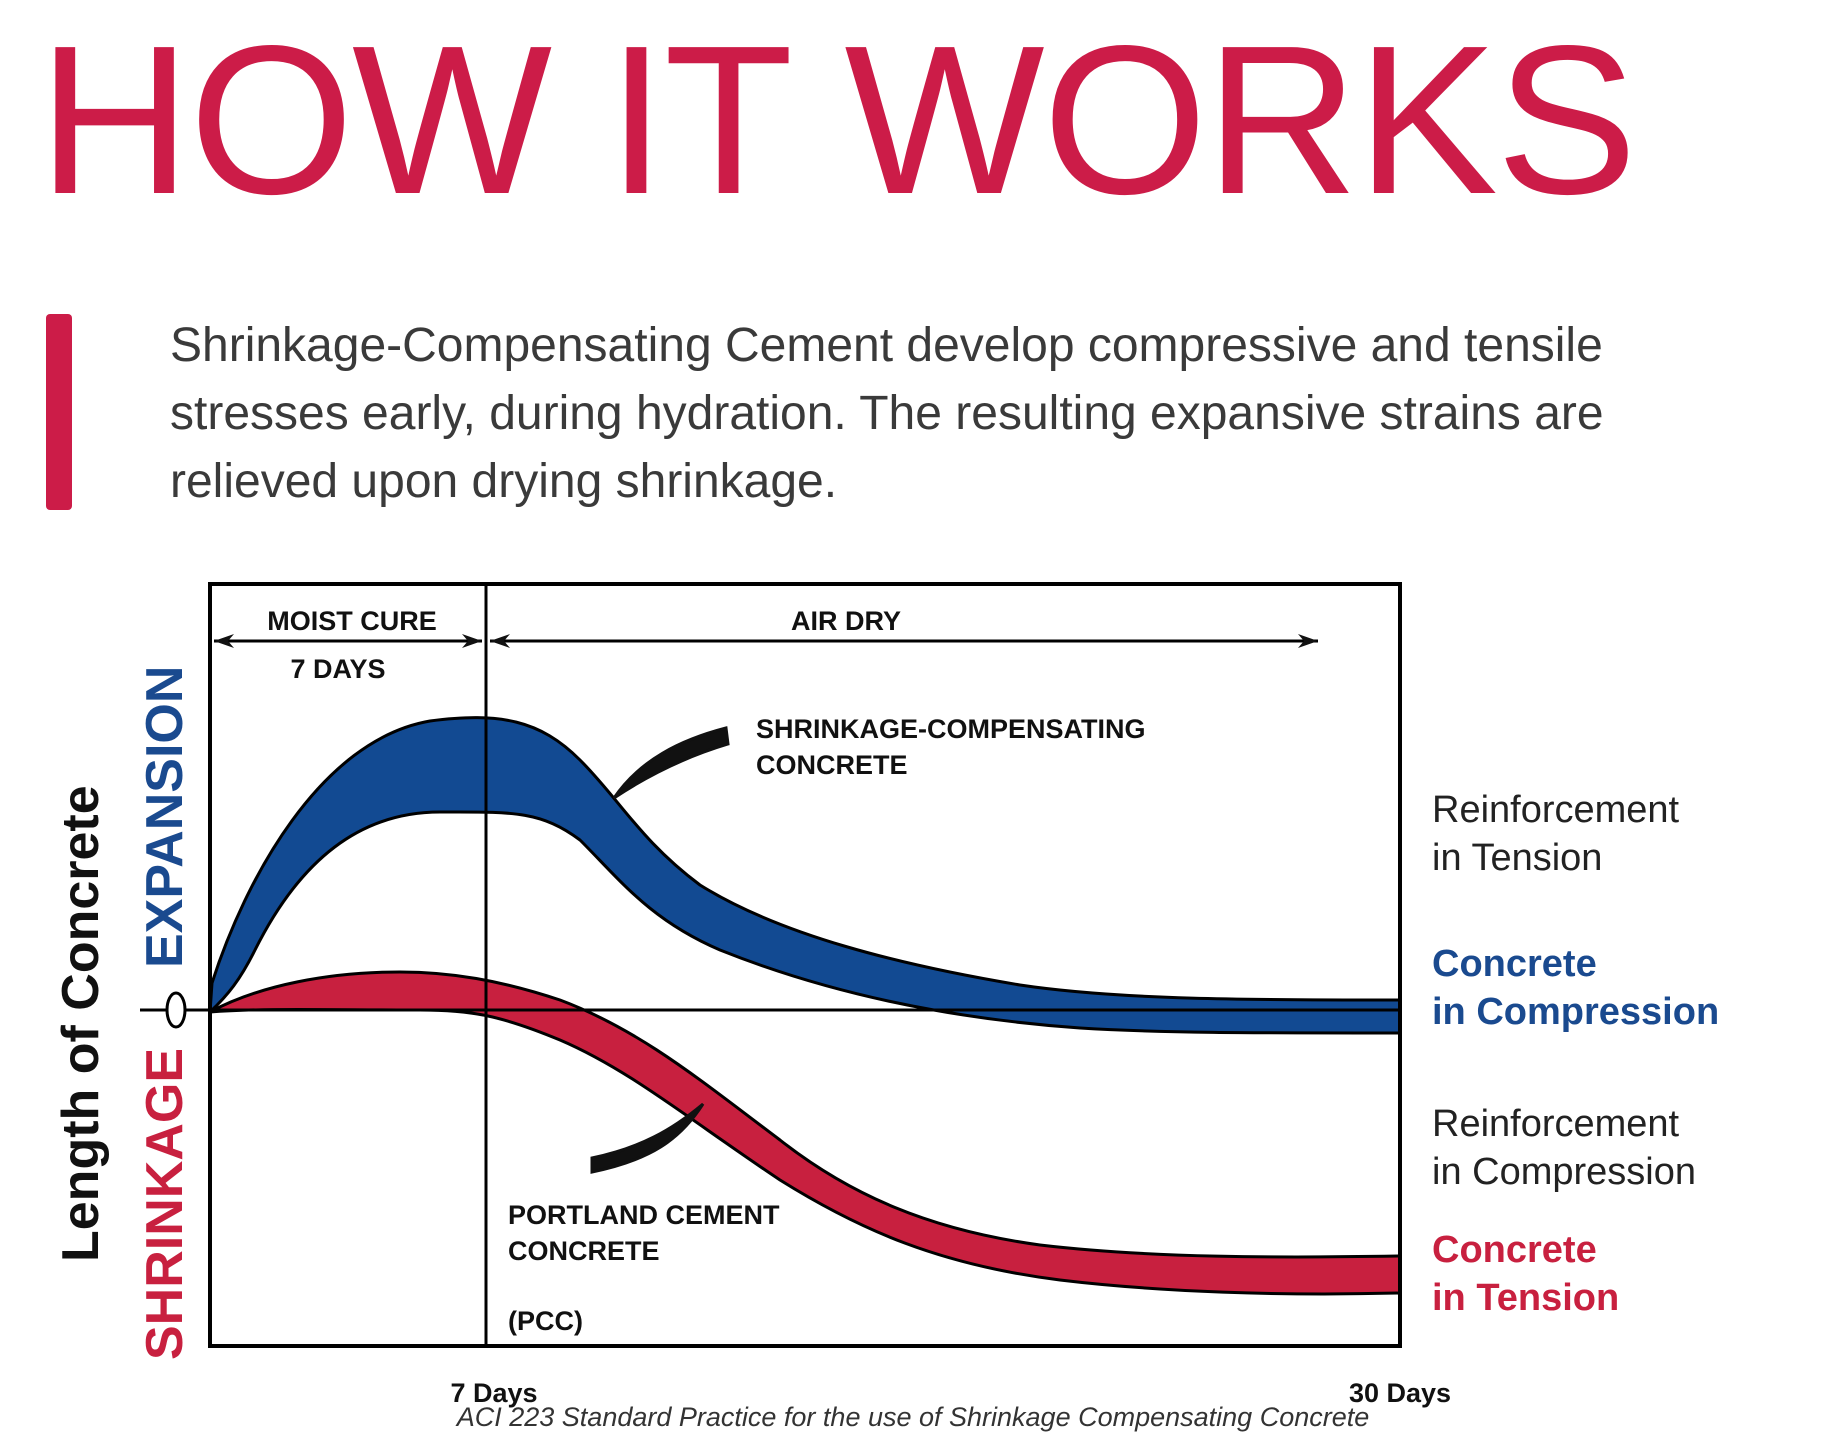 This screenshot has width=1826, height=1447. What do you see at coordinates (647, 1138) in the screenshot?
I see `pcc-callout-pointer` at bounding box center [647, 1138].